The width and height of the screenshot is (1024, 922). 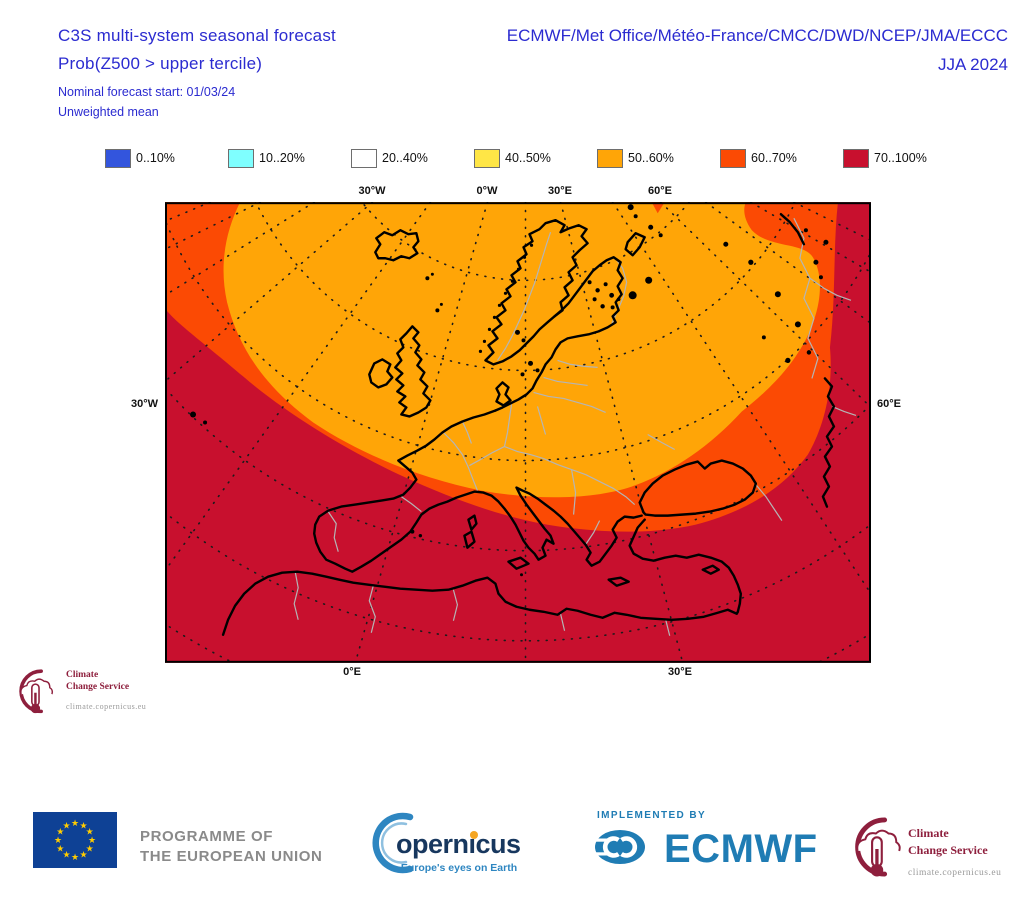 I want to click on ccs-line1: Climate, so click(x=928, y=833).